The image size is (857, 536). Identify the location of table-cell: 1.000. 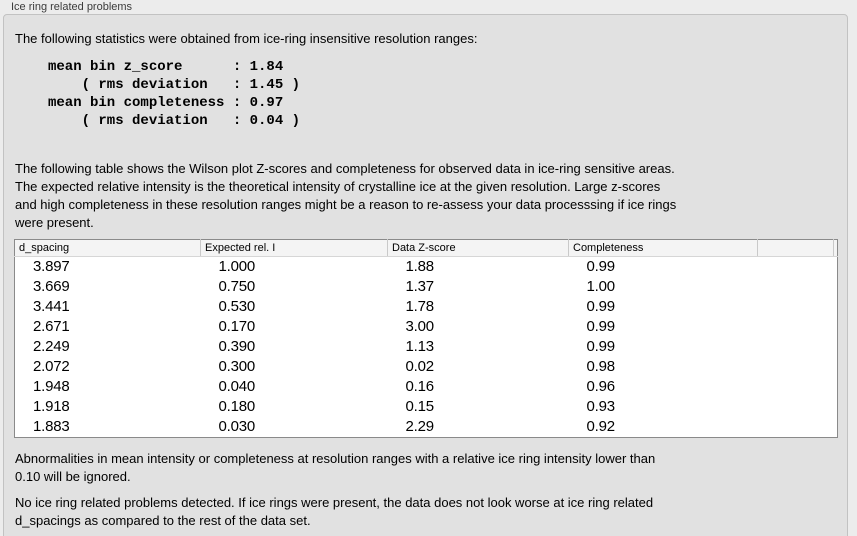
(237, 266).